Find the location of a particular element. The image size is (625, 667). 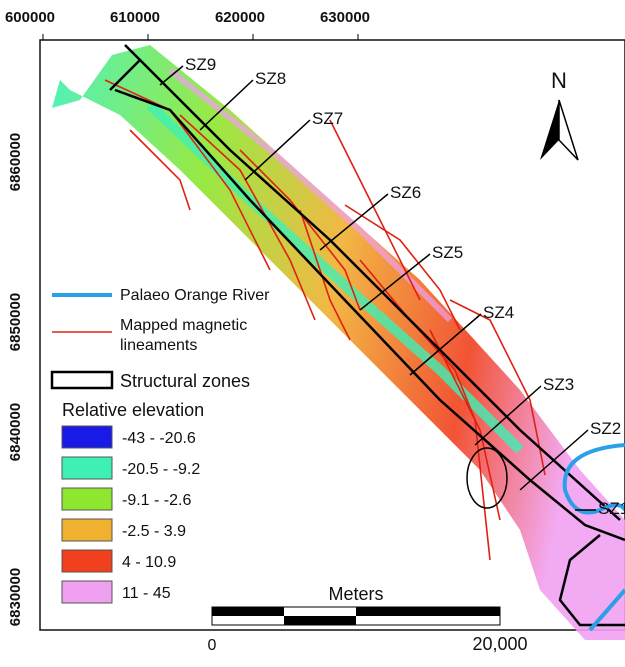

elevation-label: 11 - 45 is located at coordinates (146, 593).